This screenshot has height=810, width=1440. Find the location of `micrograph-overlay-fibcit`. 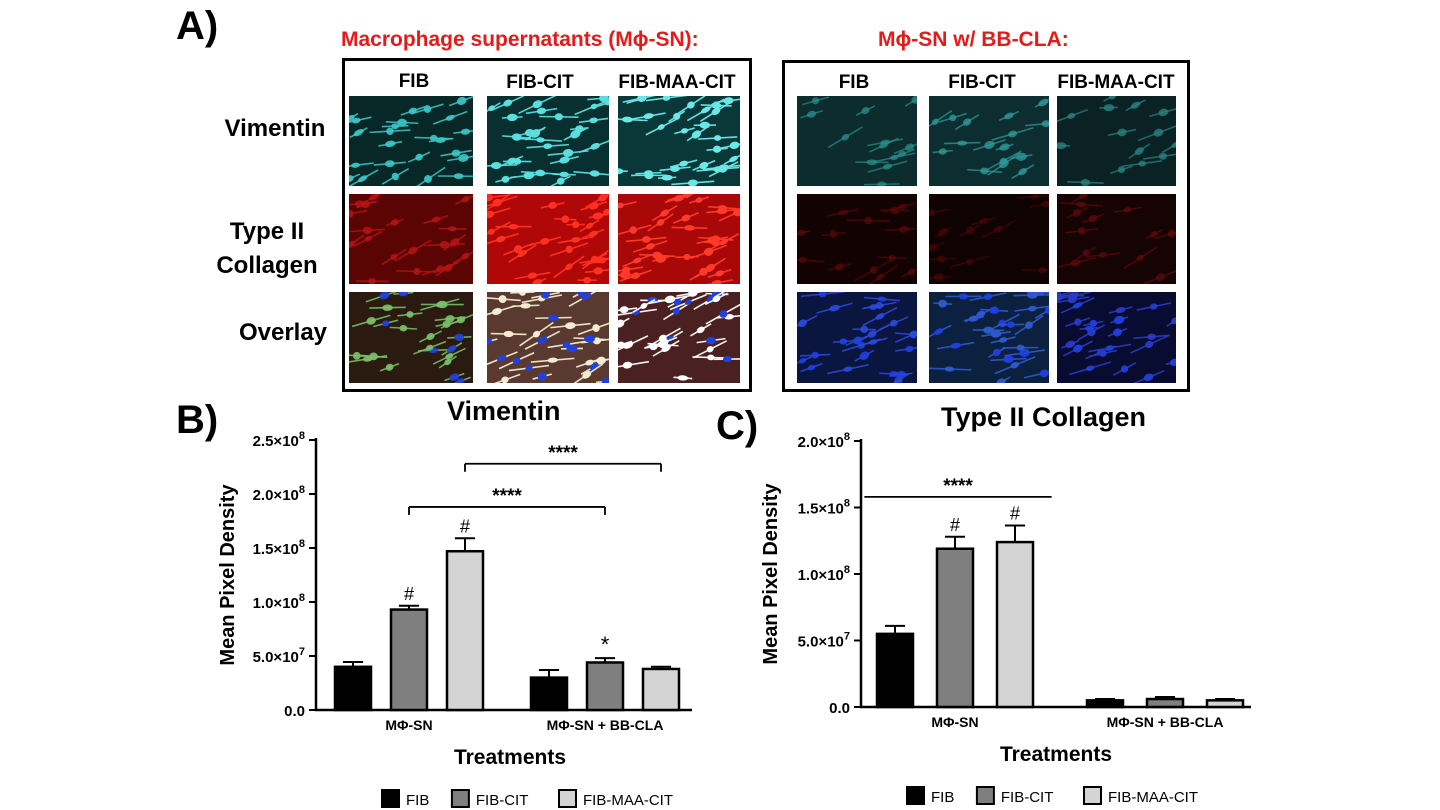

micrograph-overlay-fibcit is located at coordinates (548, 337).